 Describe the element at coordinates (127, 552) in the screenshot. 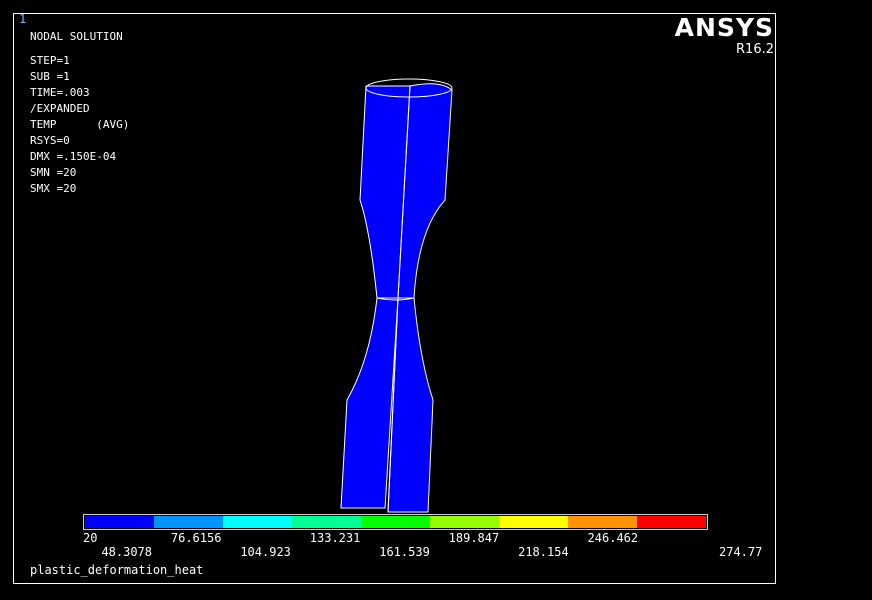

I see `legend-tick-label: 48.3078` at that location.